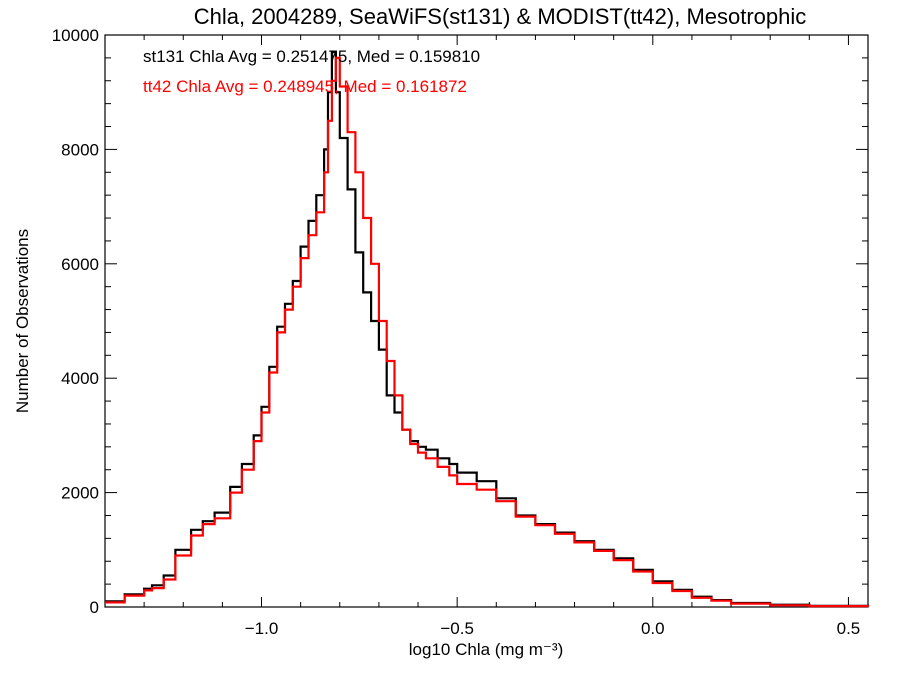 This screenshot has height=675, width=900. What do you see at coordinates (653, 628) in the screenshot?
I see `x-tick-label: 0.0` at bounding box center [653, 628].